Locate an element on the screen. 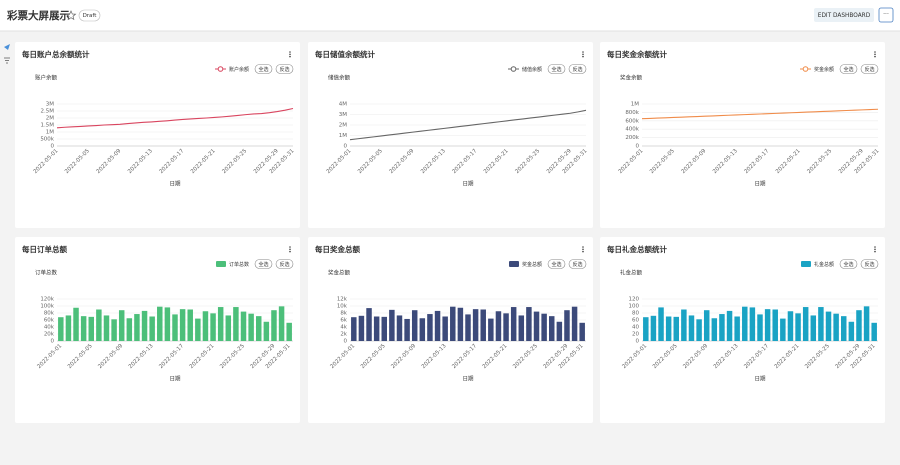 Image resolution: width=900 pixels, height=465 pixels. legend-label: 奖金总额 is located at coordinates (532, 264).